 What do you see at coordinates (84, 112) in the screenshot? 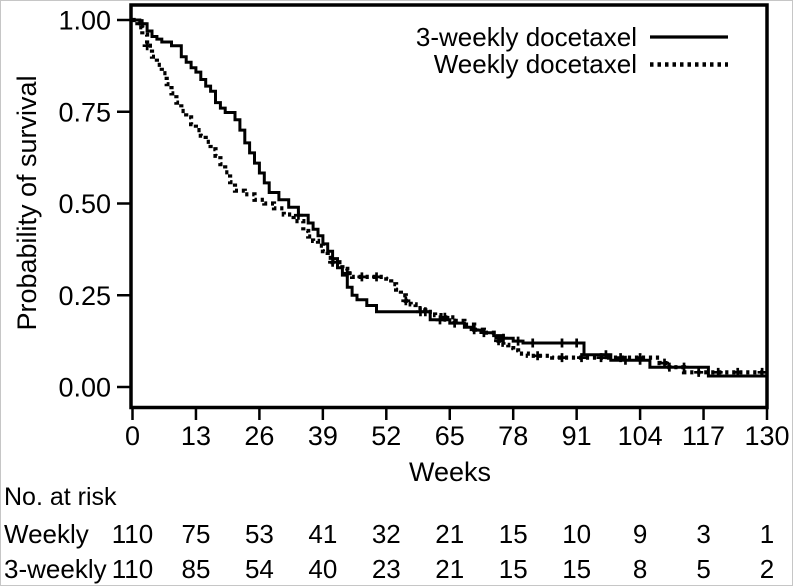
I see `y-tick-label: 0.75` at bounding box center [84, 112].